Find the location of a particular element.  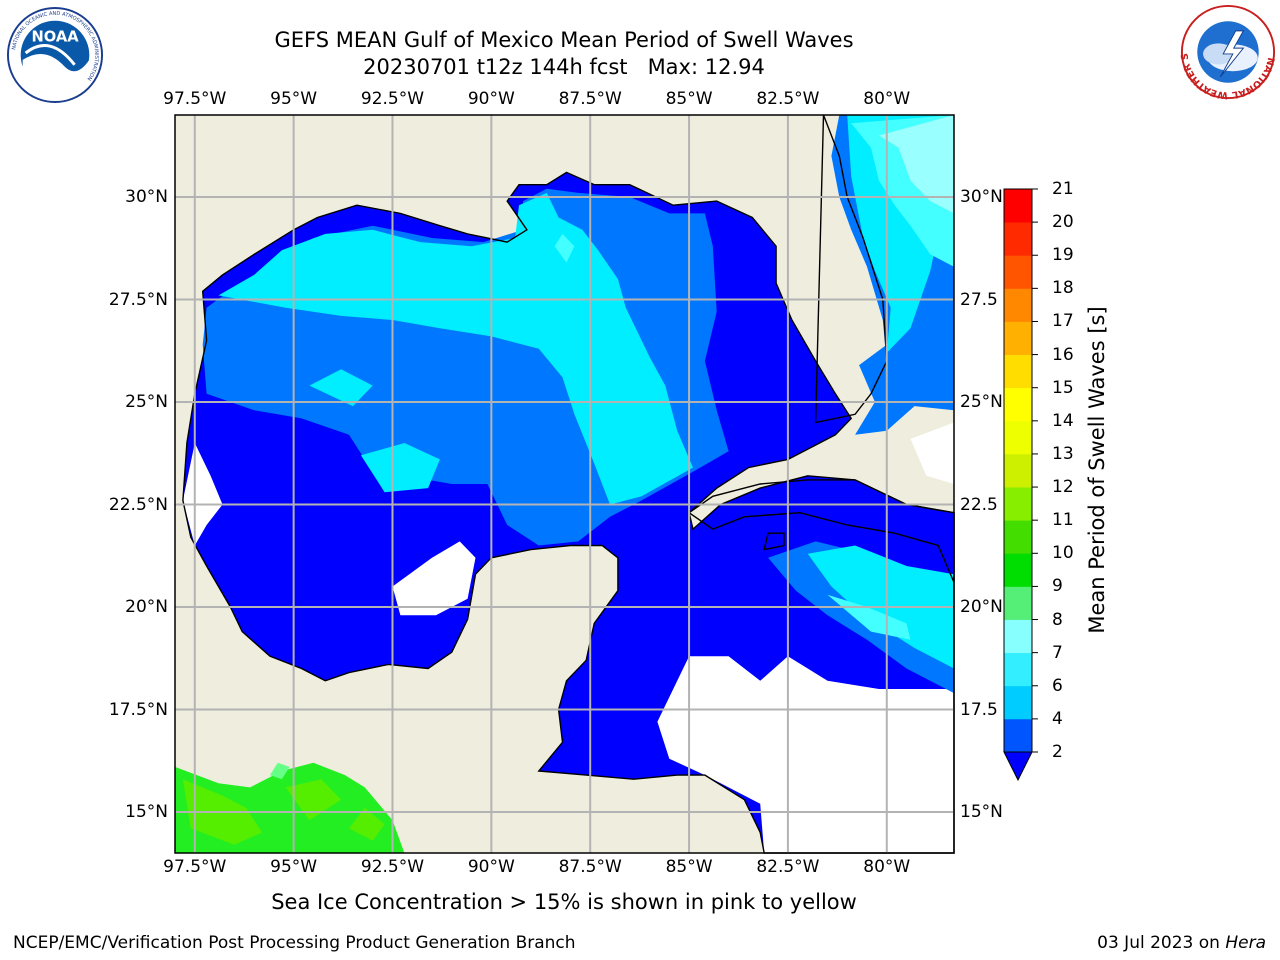

latitude-label: 22.5 is located at coordinates (979, 504).